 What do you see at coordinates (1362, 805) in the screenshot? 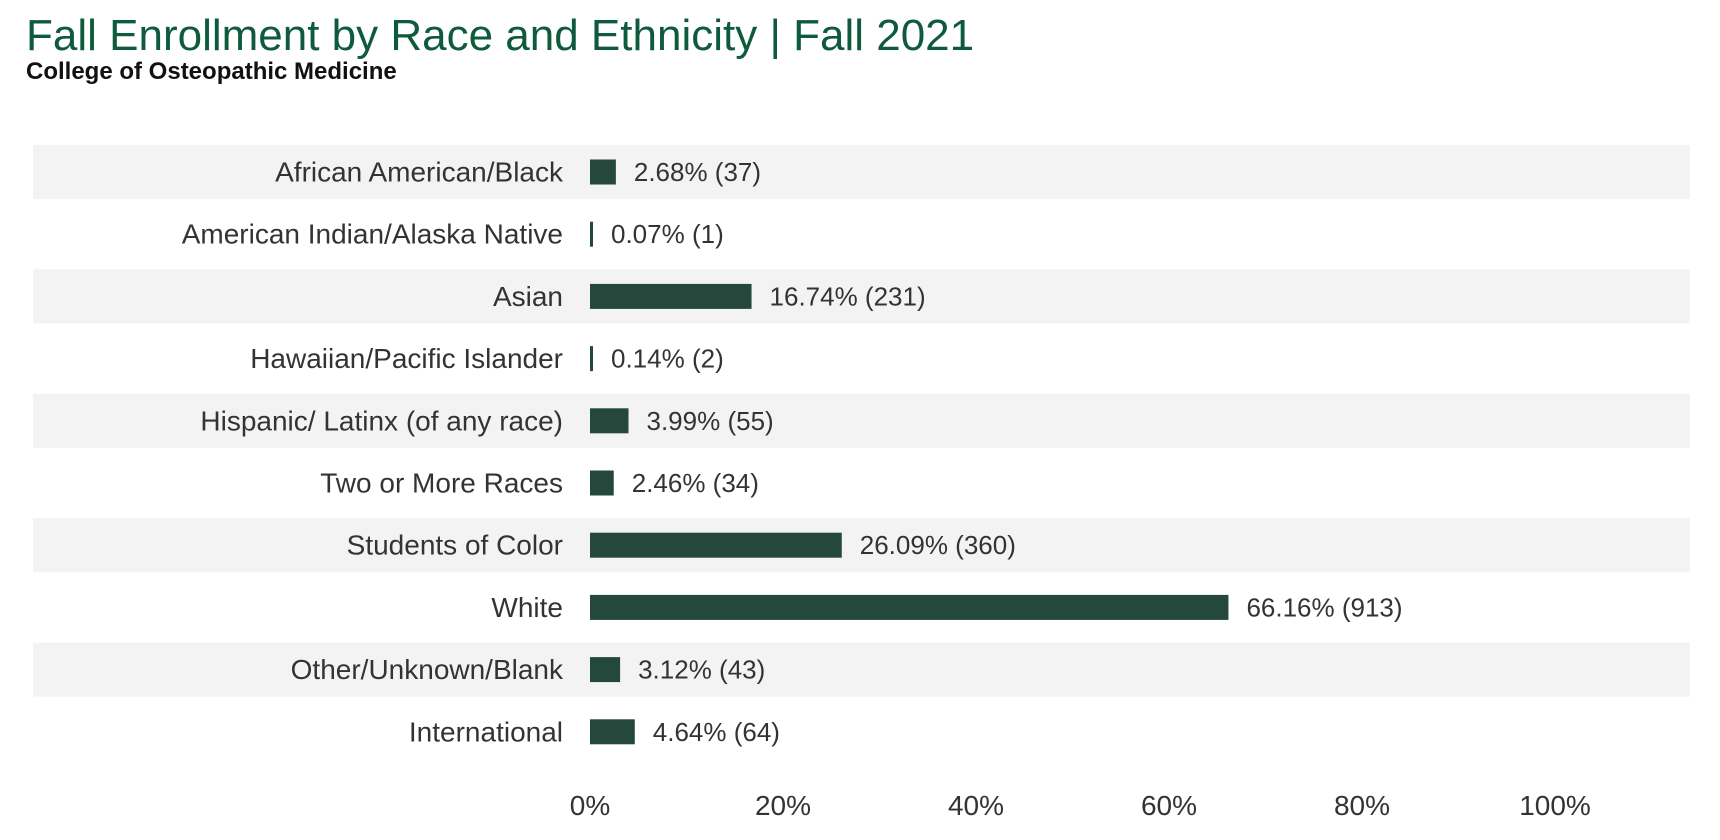
I see `x-tick-label: 80%` at bounding box center [1362, 805].